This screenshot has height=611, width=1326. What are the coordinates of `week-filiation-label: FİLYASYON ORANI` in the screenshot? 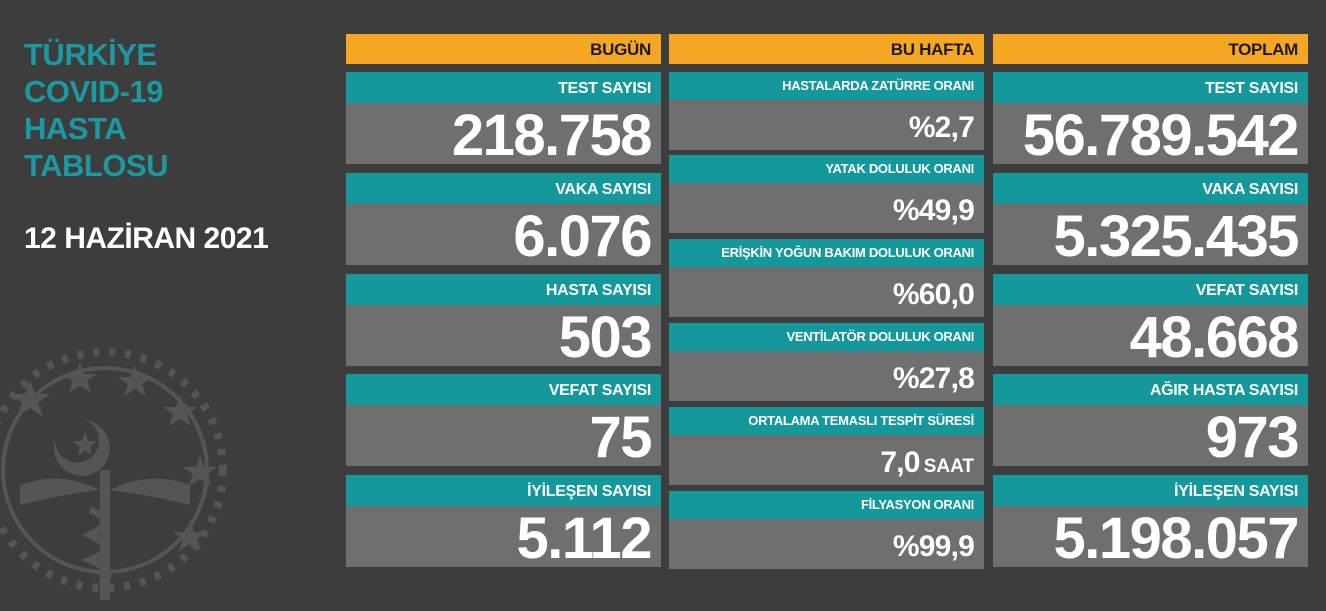 It's located at (826, 505).